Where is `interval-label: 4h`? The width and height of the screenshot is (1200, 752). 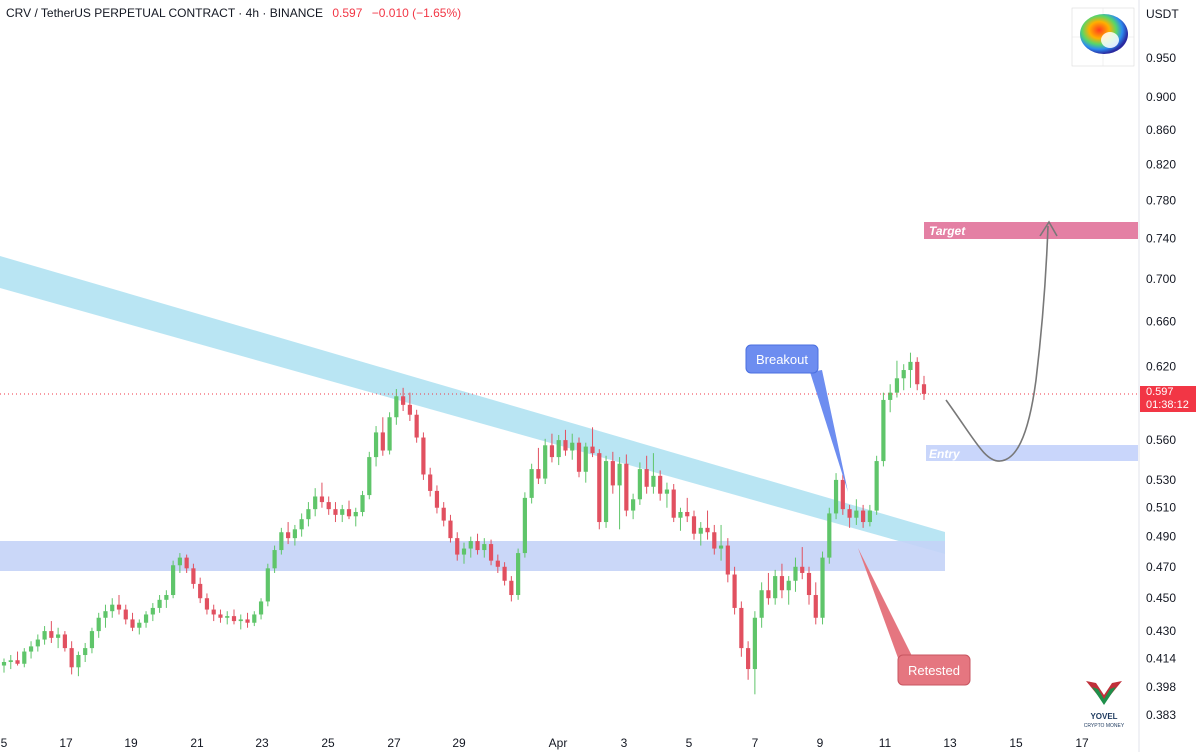
interval-label: 4h is located at coordinates (252, 13).